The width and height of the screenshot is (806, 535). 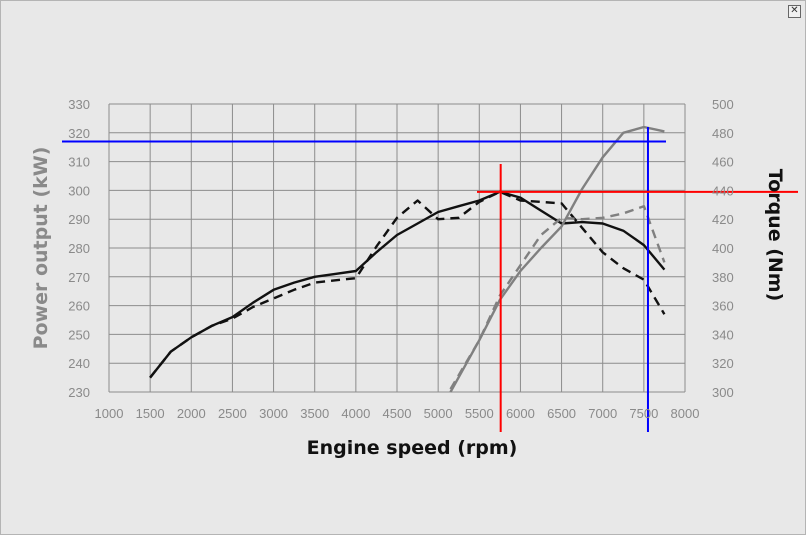 I want to click on x-tick-label-4: 3000, so click(x=273, y=413).